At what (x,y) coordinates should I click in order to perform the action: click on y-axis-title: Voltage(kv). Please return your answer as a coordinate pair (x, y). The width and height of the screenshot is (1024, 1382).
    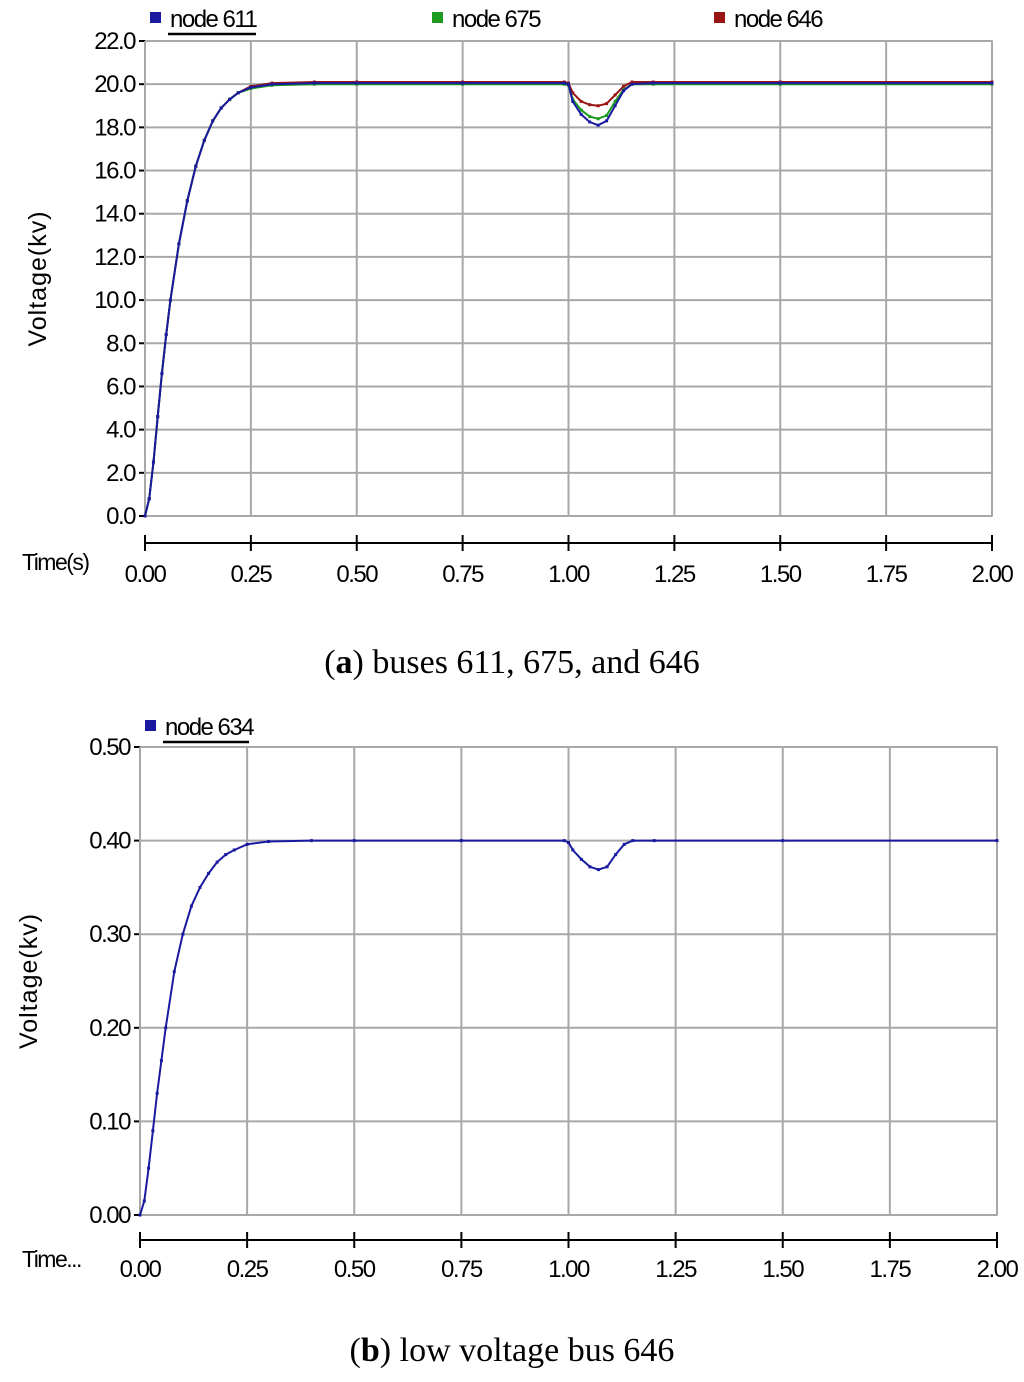
    Looking at the image, I should click on (29, 981).